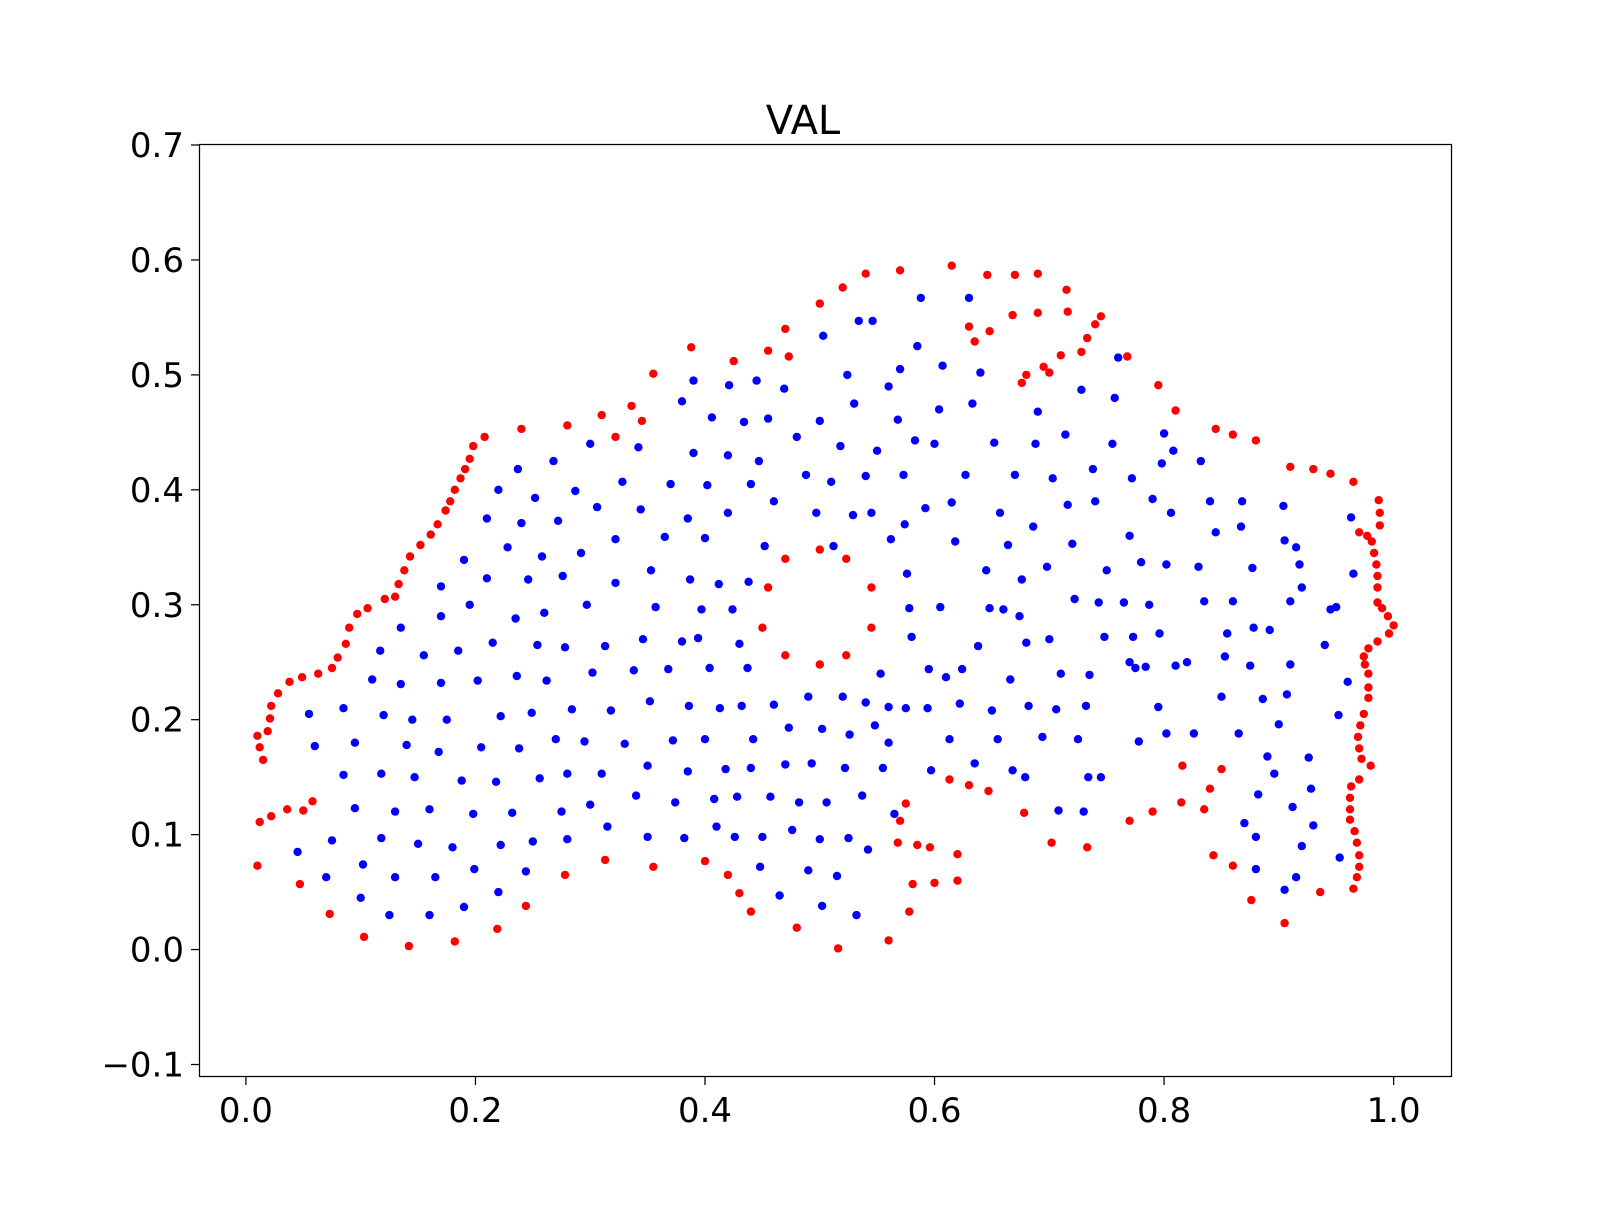 The height and width of the screenshot is (1205, 1600). What do you see at coordinates (803, 121) in the screenshot?
I see `chart-title: VAL` at bounding box center [803, 121].